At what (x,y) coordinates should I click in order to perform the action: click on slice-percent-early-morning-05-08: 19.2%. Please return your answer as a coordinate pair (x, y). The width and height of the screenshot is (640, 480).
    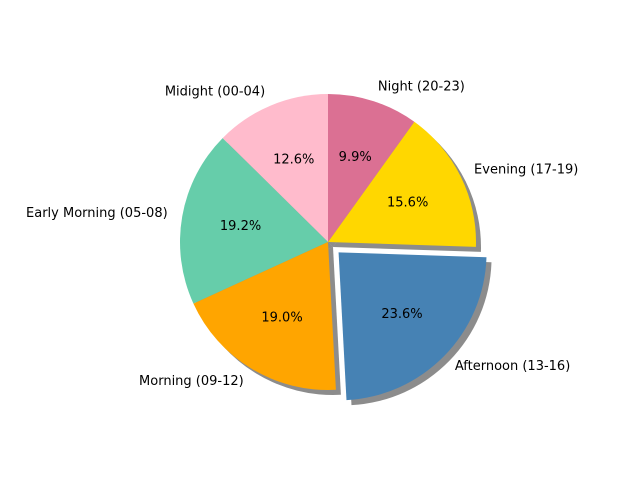
    Looking at the image, I should click on (240, 226).